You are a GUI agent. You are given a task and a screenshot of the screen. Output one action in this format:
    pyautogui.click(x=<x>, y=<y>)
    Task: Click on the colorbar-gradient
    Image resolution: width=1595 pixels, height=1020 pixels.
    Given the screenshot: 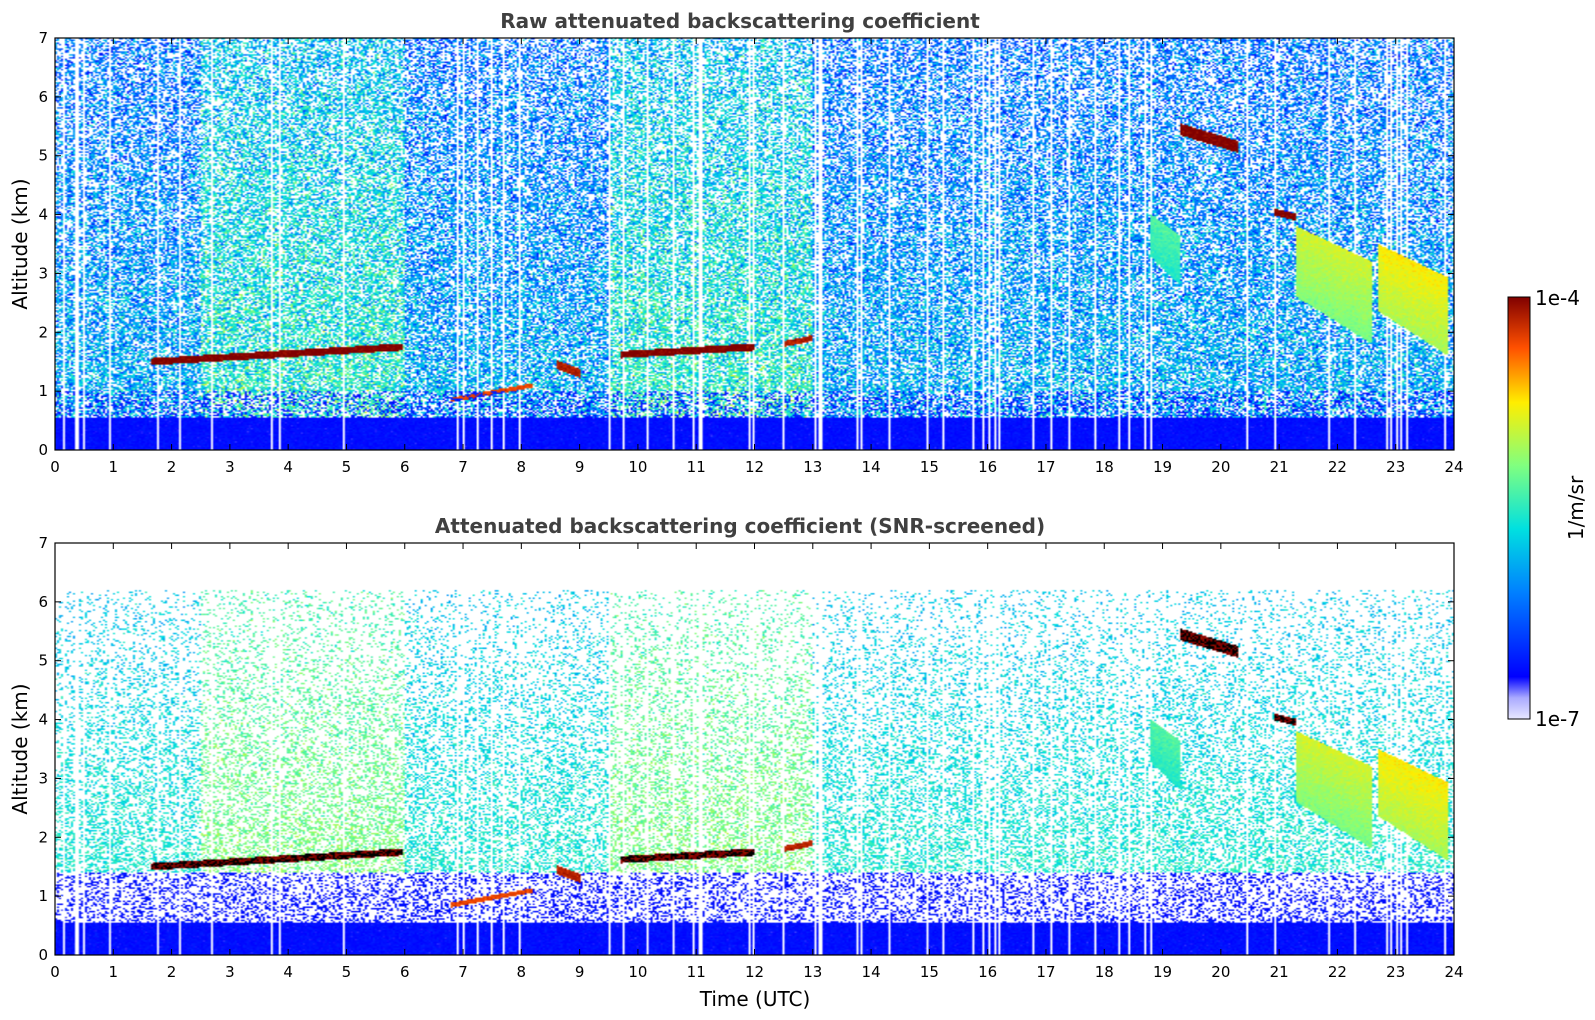 What is the action you would take?
    pyautogui.click(x=1519, y=508)
    